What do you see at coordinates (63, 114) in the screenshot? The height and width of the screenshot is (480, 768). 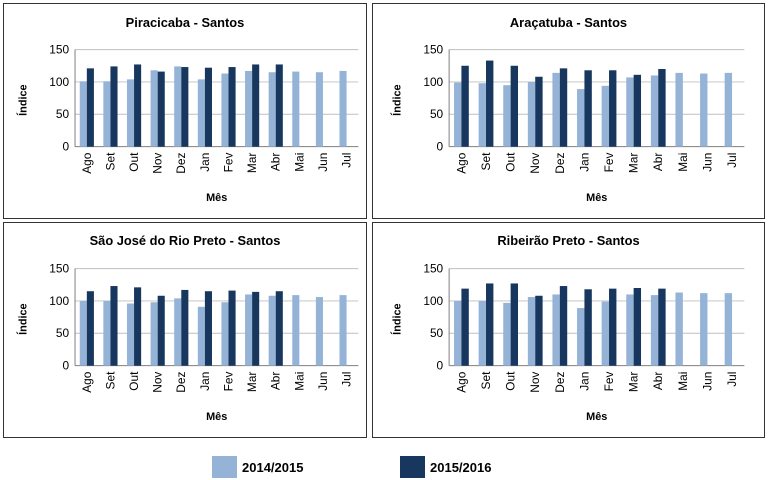 I see `y-tick-label: 50` at bounding box center [63, 114].